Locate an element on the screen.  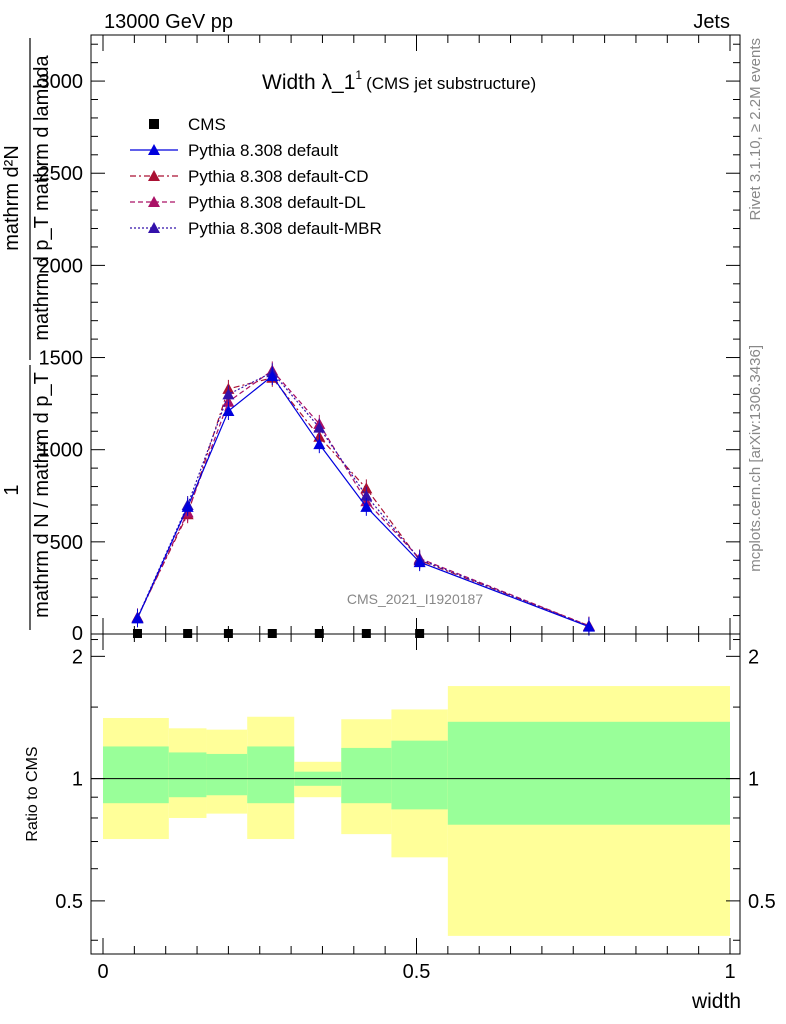
y-tick-label: 1000 is located at coordinates (61, 451).